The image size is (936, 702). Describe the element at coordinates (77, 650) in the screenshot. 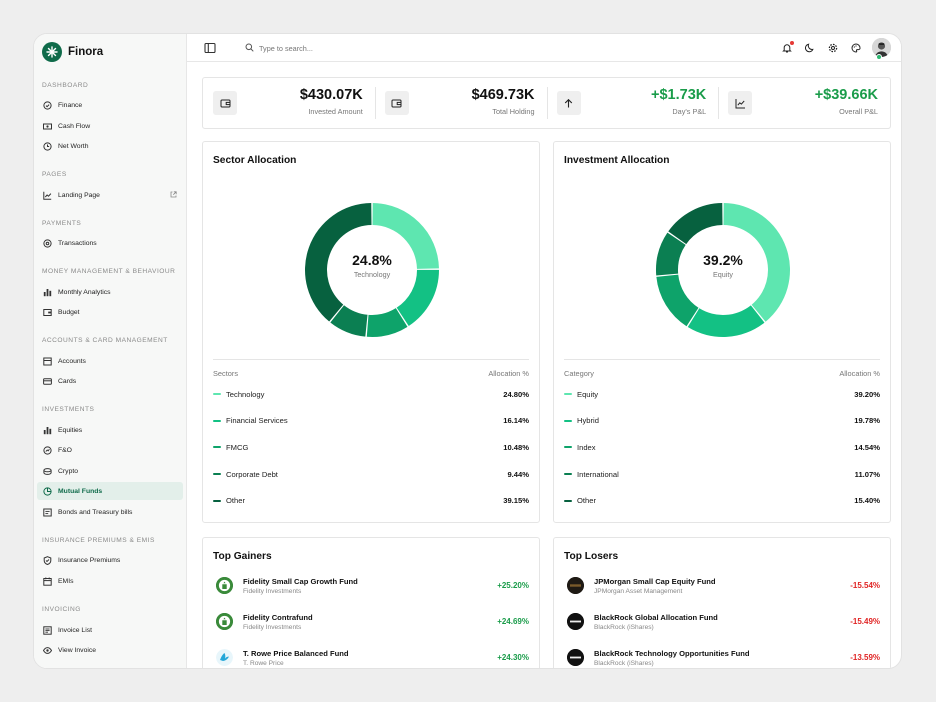

I see `sidebar-item-label: View Invoice` at that location.